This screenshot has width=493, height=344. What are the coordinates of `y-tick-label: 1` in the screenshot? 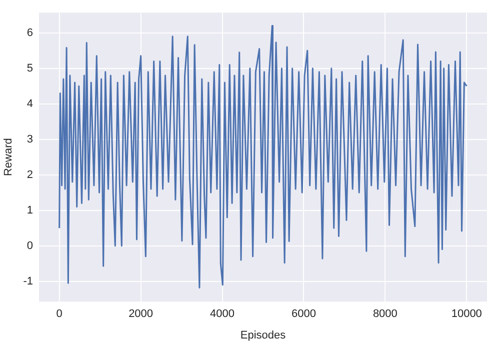 It's located at (29, 210).